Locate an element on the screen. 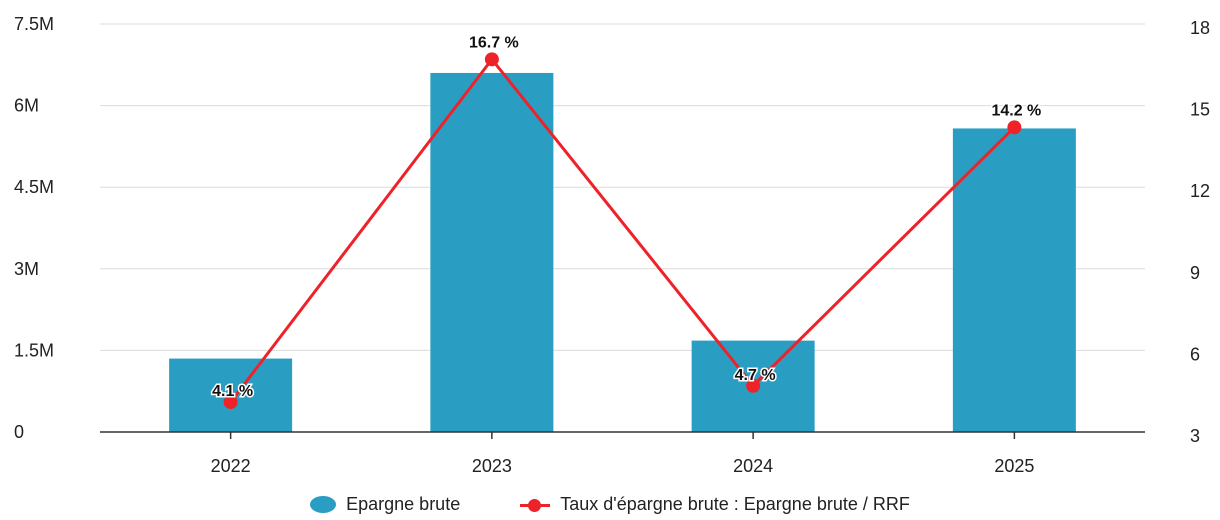  data-label: 4.1 % is located at coordinates (232, 391).